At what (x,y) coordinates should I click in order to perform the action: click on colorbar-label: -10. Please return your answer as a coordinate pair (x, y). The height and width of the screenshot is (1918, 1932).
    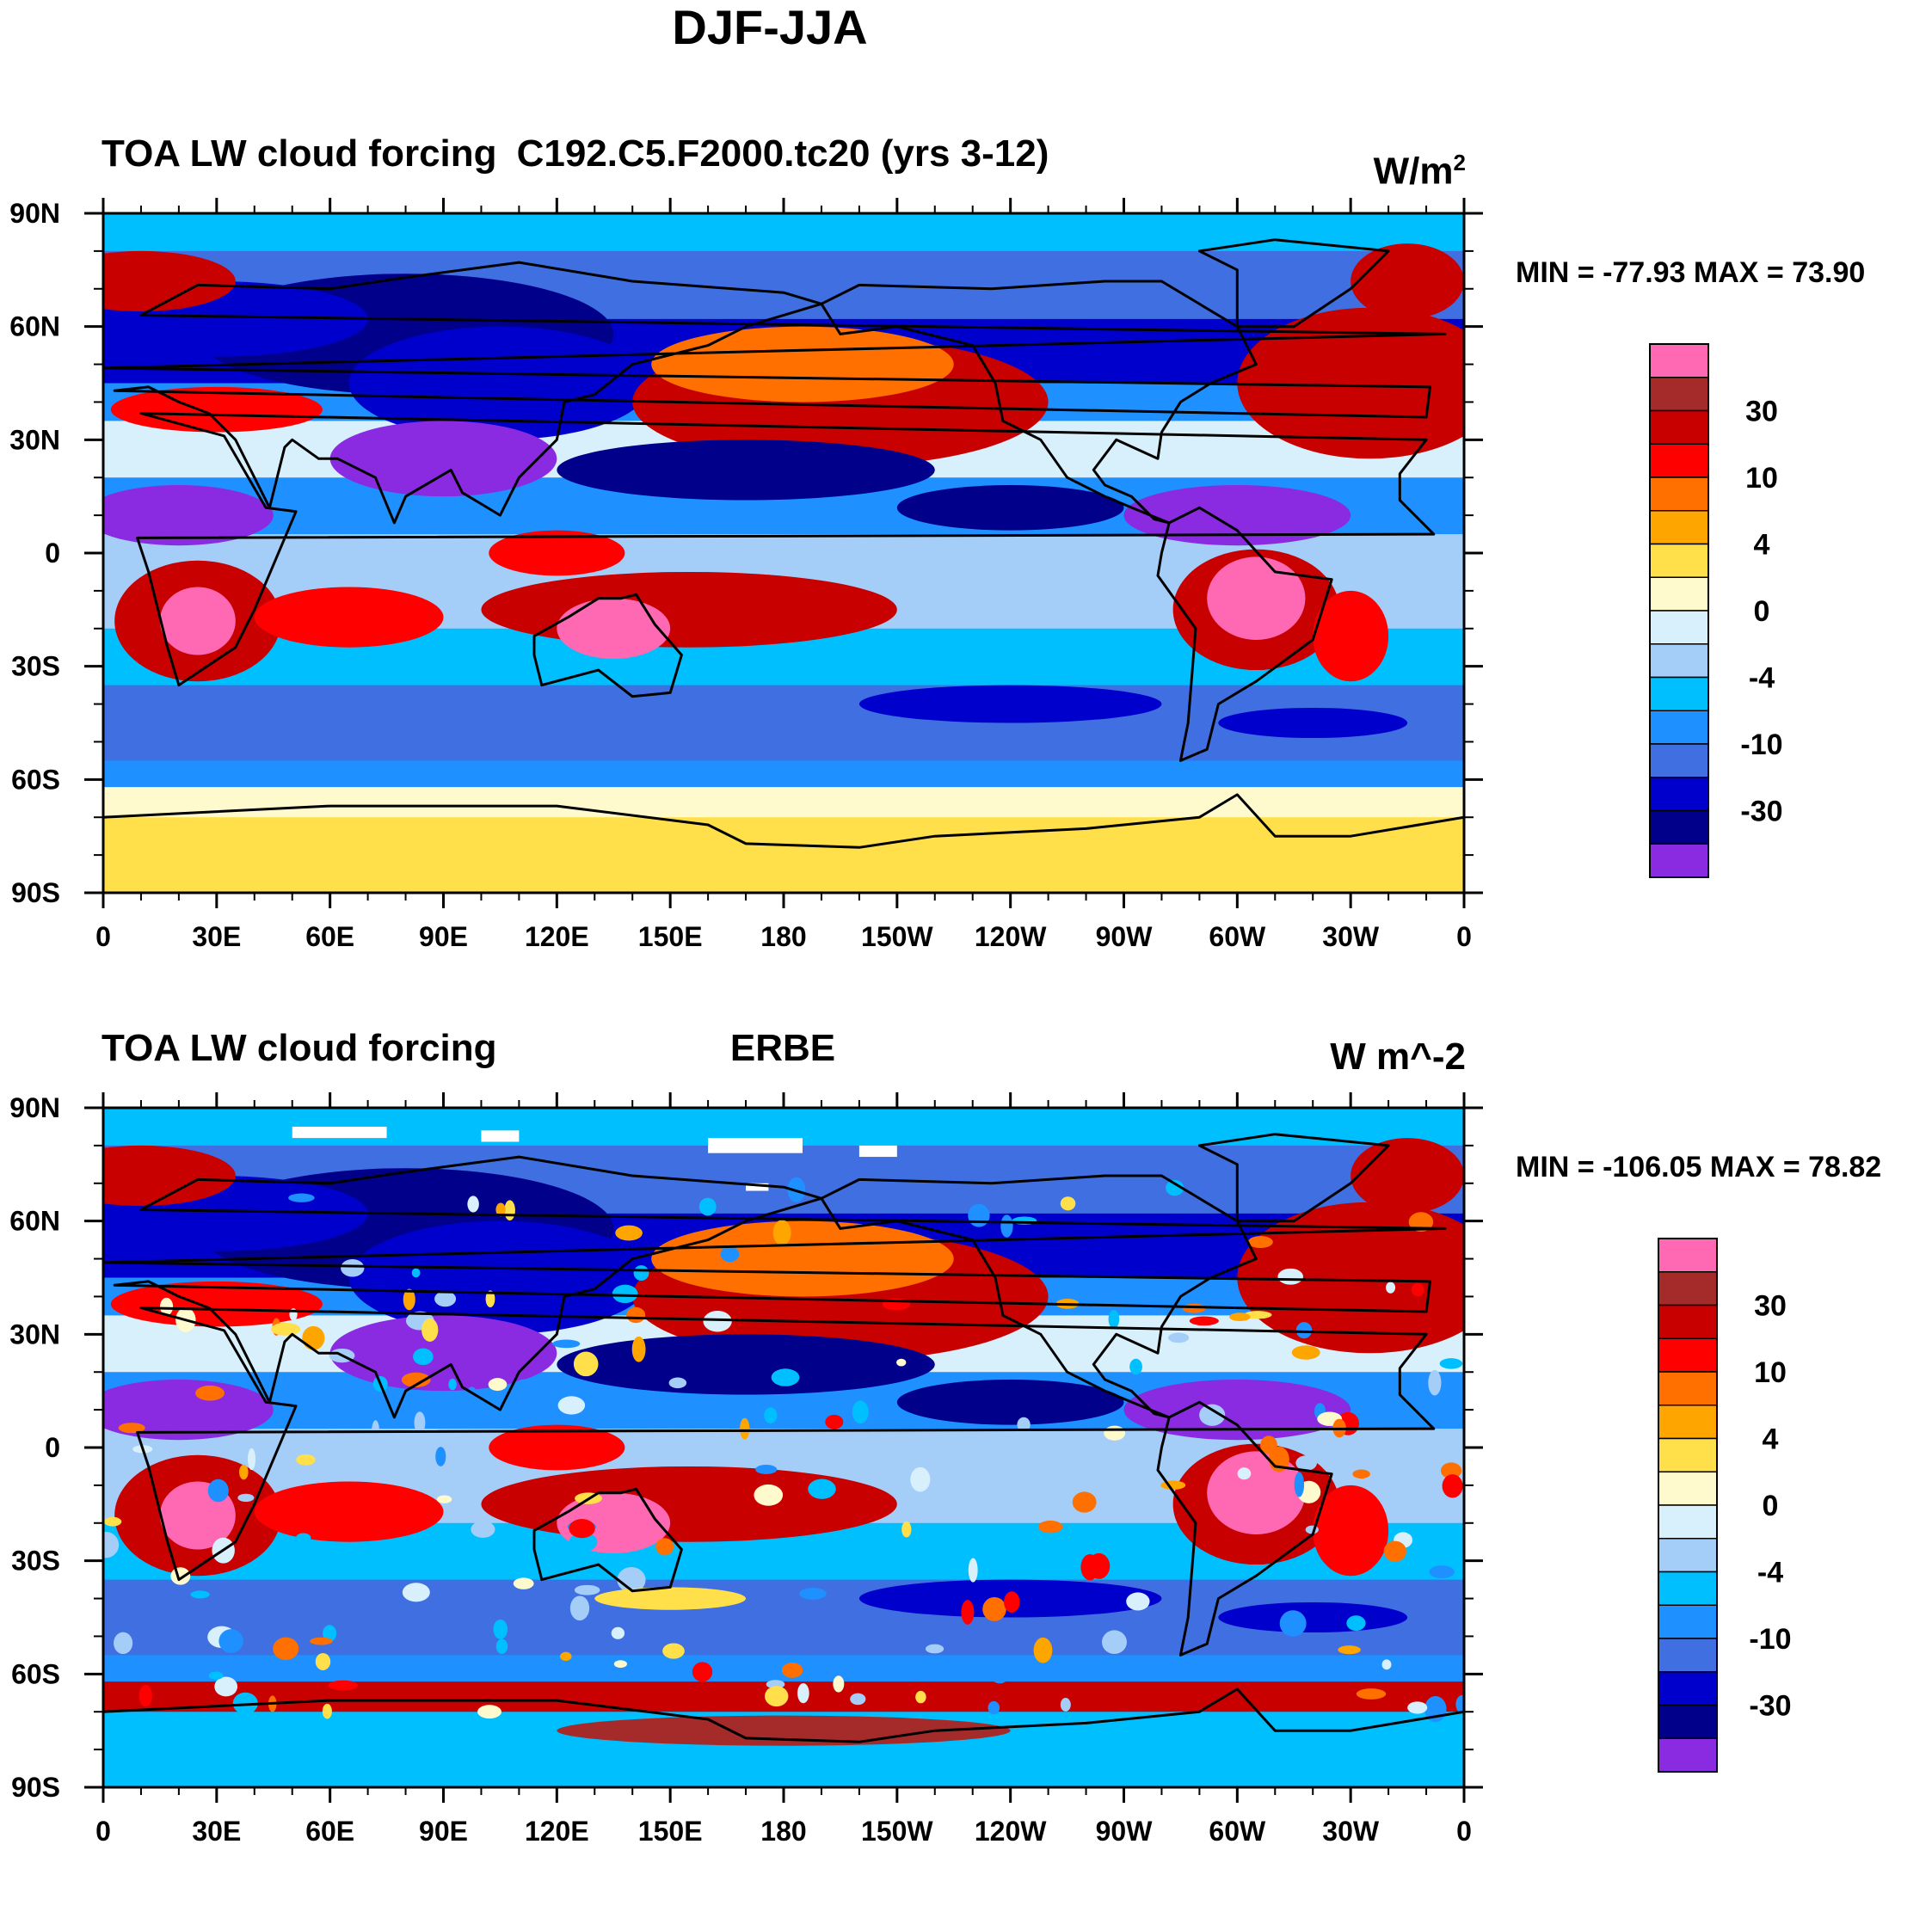
    Looking at the image, I should click on (1761, 744).